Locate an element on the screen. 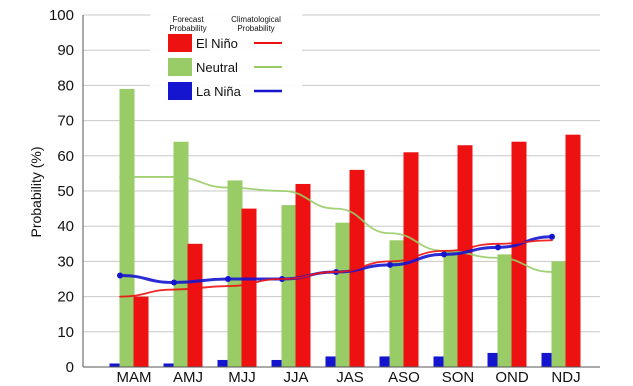 Image resolution: width=633 pixels, height=386 pixels. climatological-line-el-nino is located at coordinates (336, 268).